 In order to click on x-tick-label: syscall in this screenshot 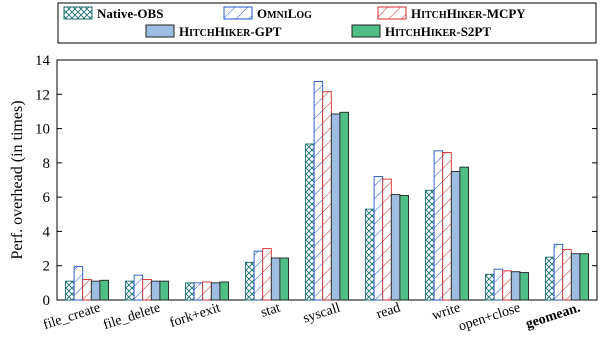, I will do `click(321, 314)`.